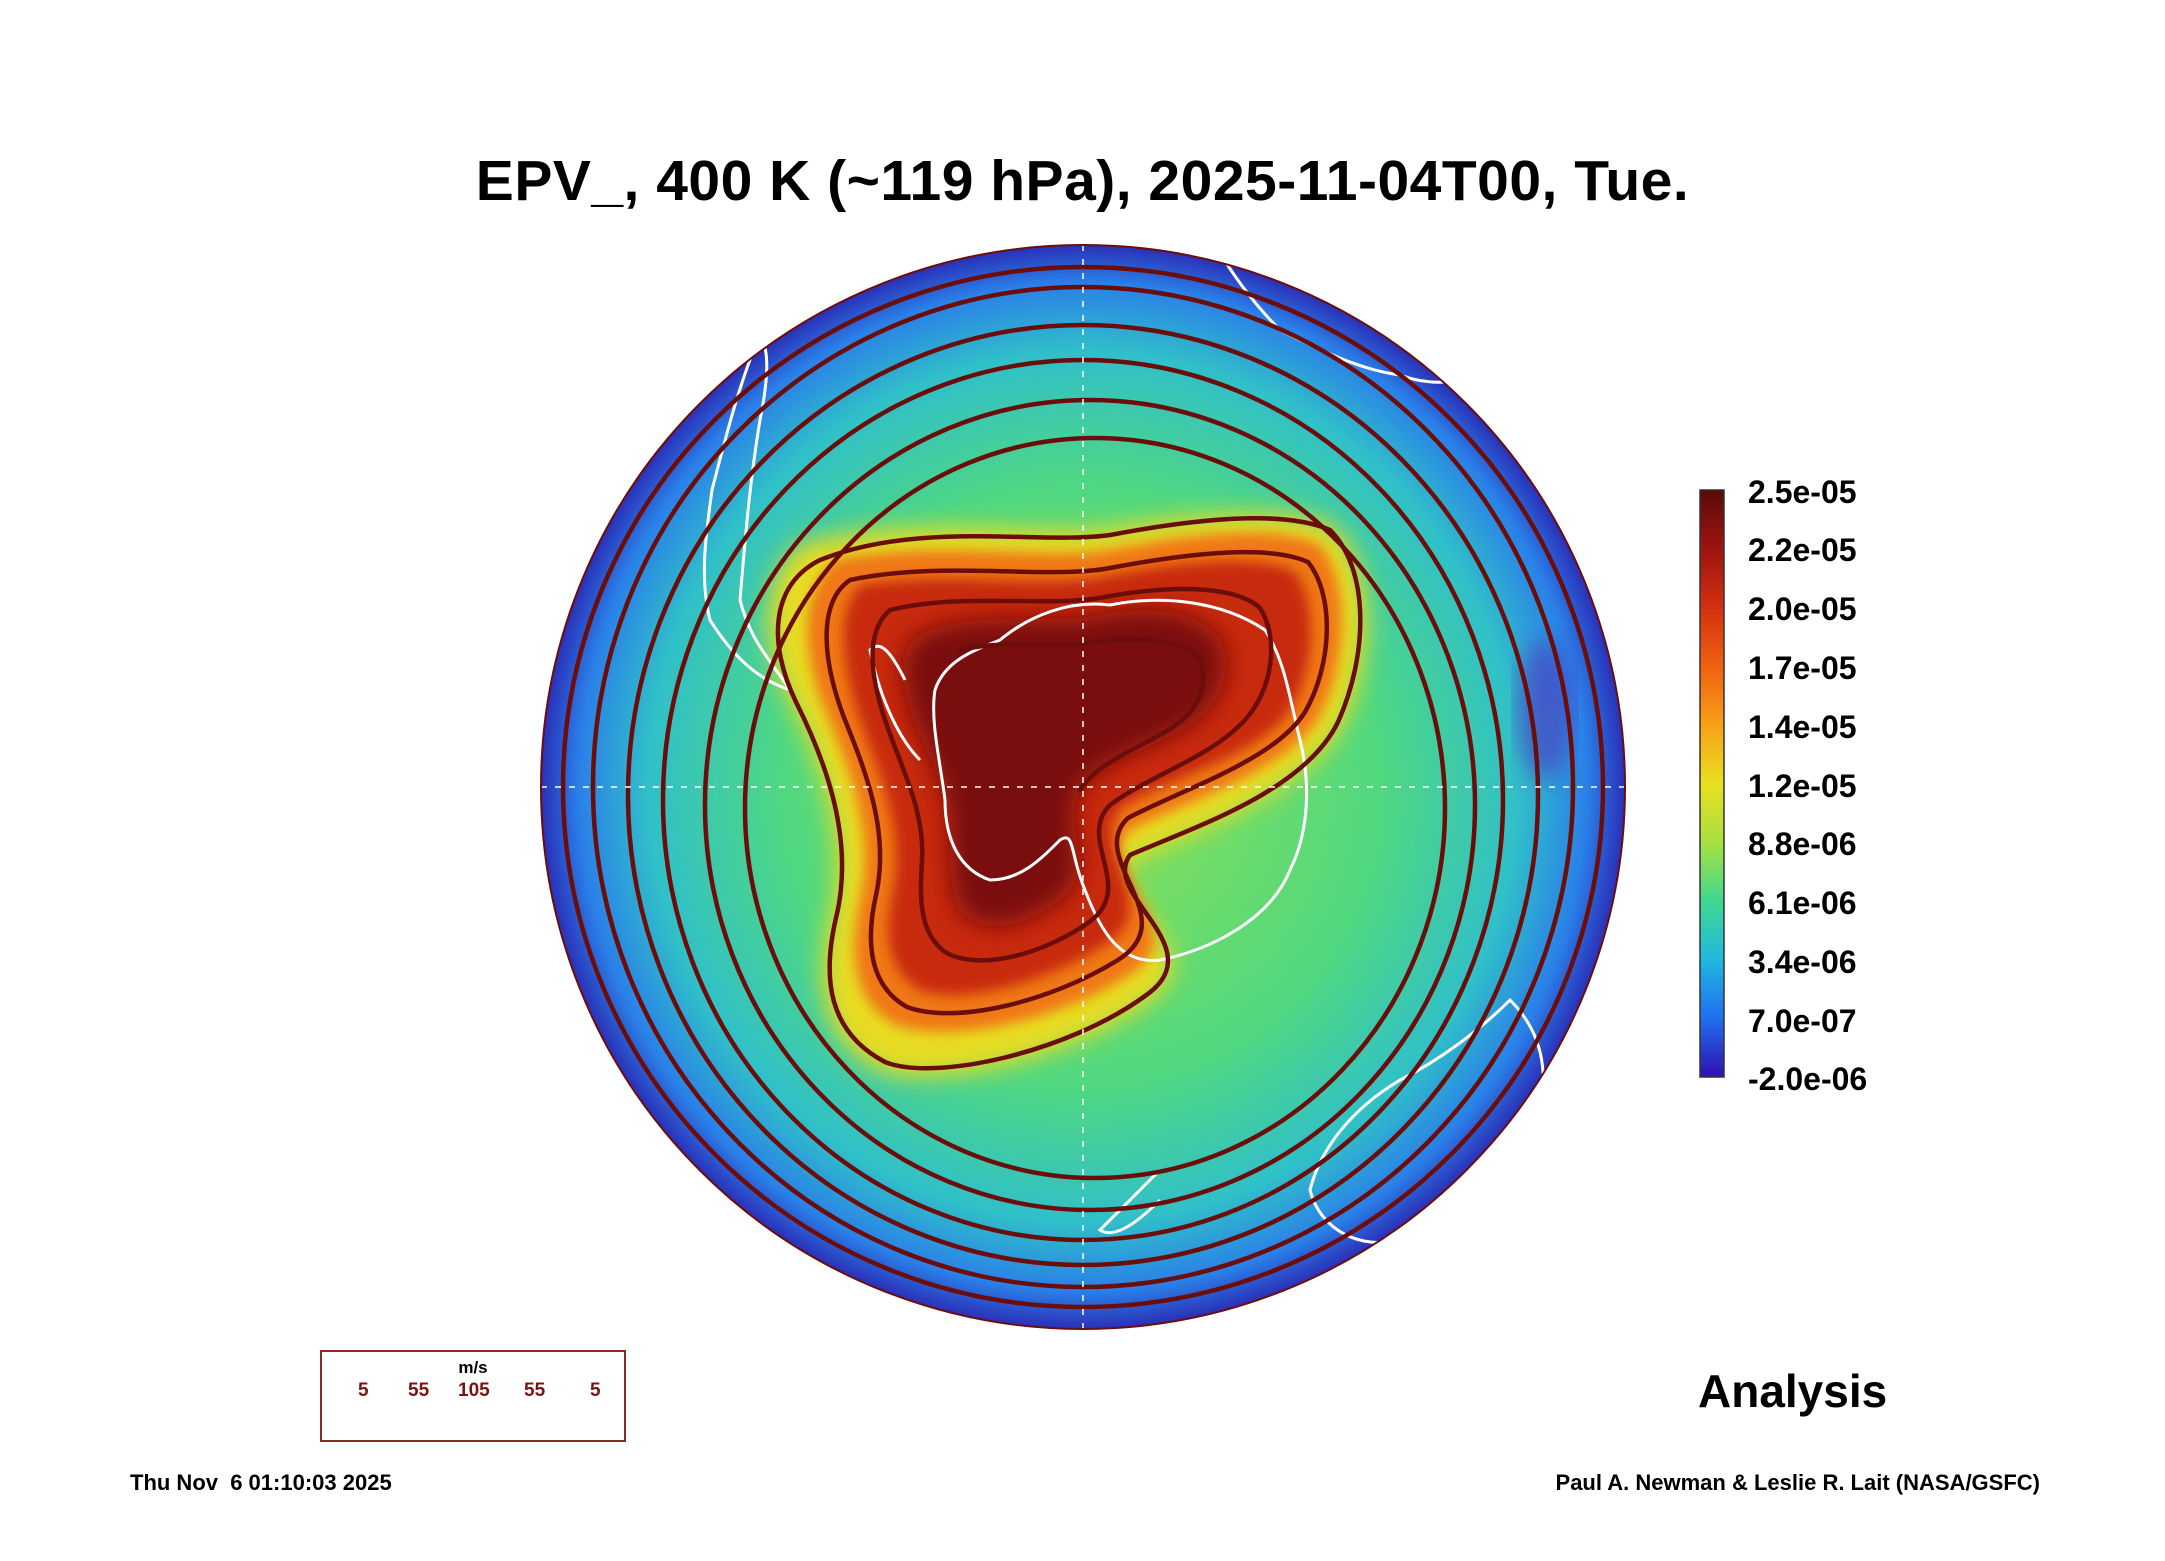 The width and height of the screenshot is (2165, 1561). I want to click on colorbar-label: 1.4e-05, so click(1802, 727).